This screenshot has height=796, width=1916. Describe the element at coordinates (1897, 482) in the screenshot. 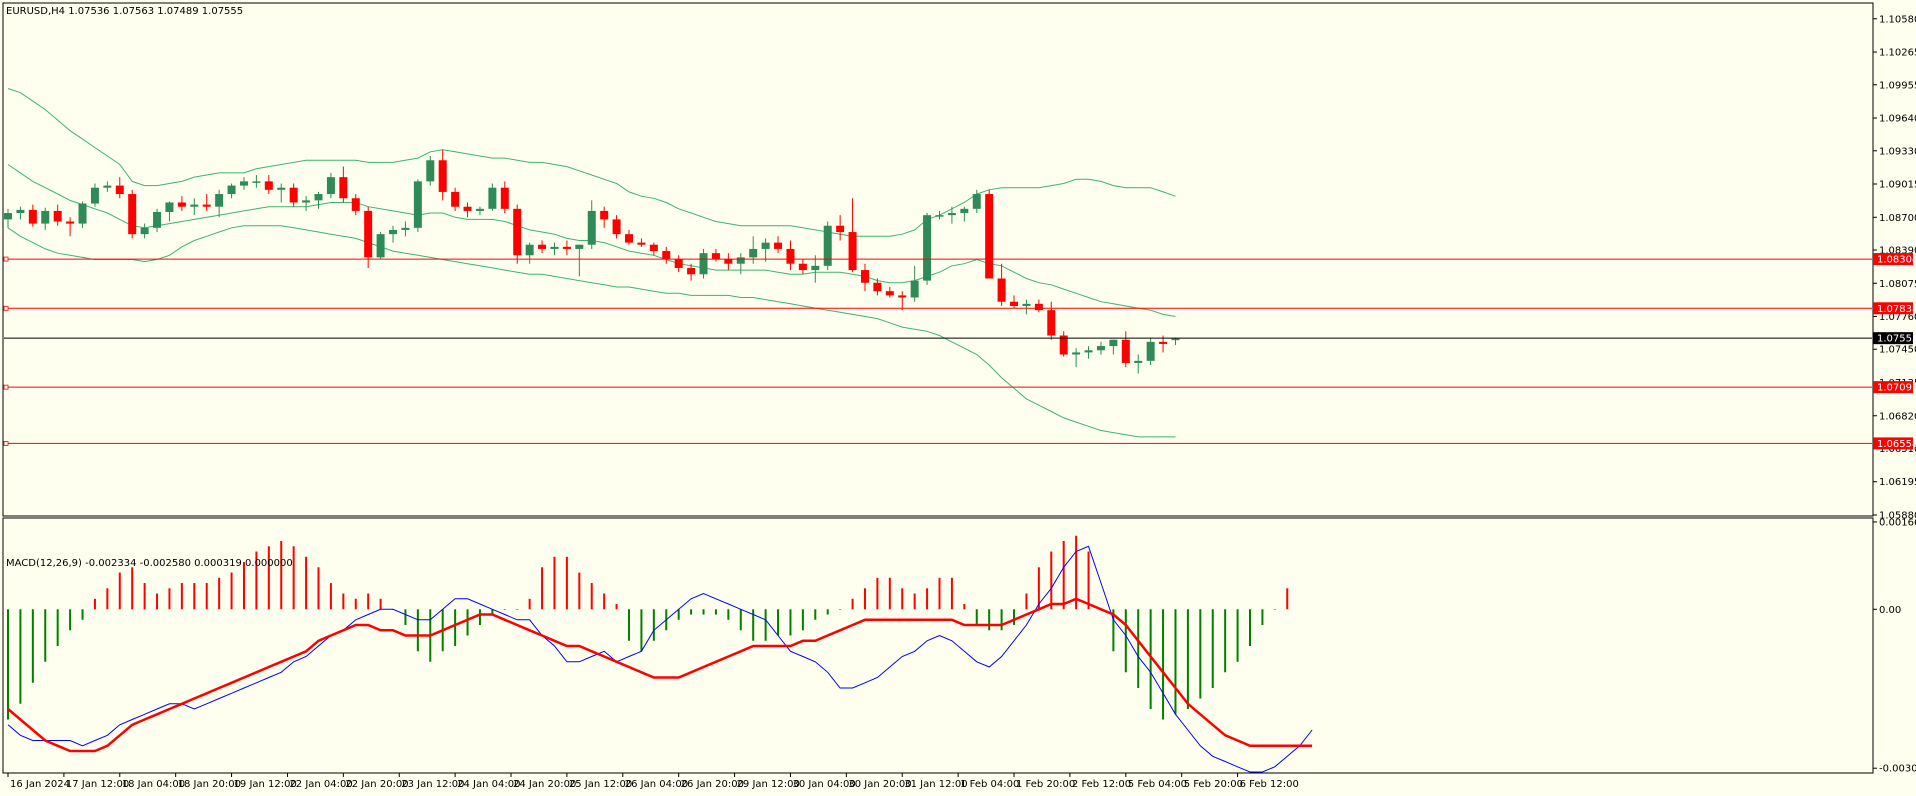

I see `price-tick-label: 1.06195` at that location.